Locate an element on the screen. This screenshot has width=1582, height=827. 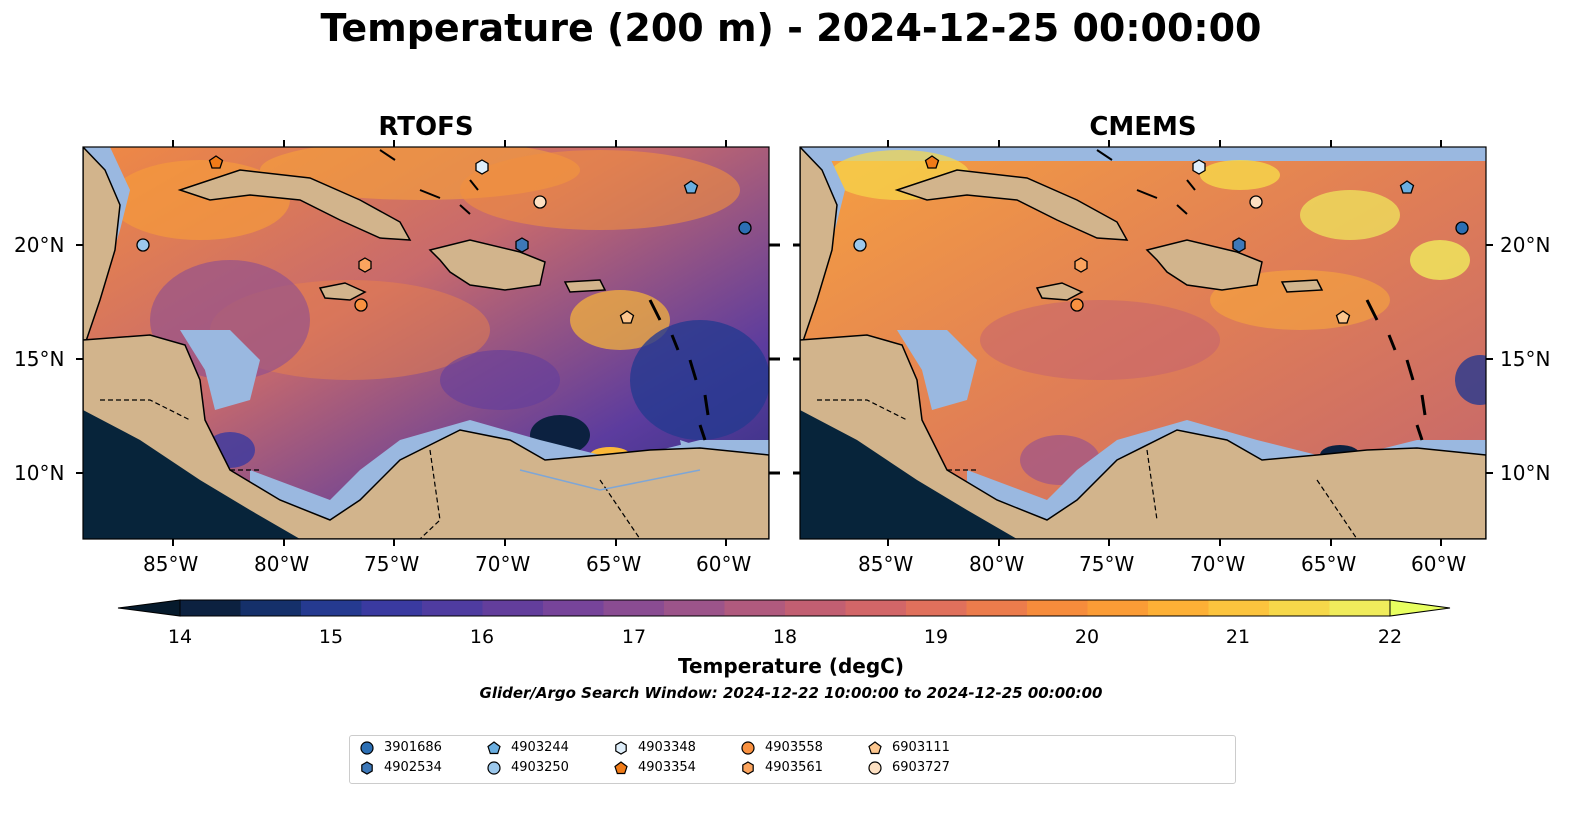
rtofs-lon-tick: 70°W is located at coordinates (503, 564).